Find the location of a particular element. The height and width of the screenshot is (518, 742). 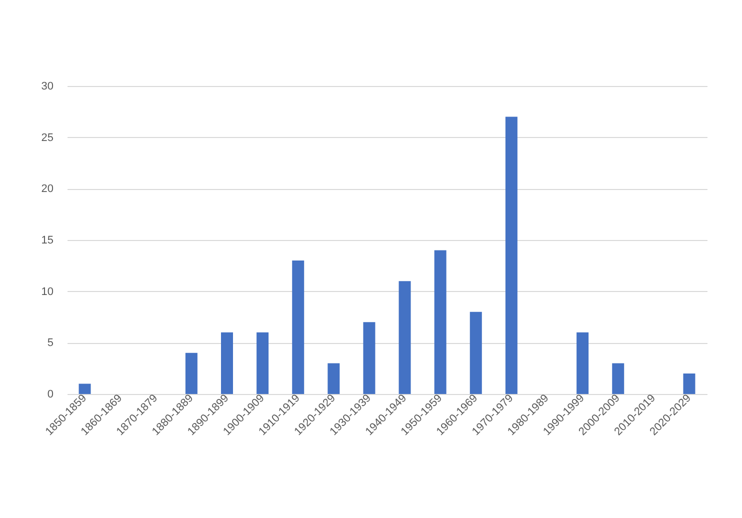

y-tick-label: 30 is located at coordinates (47, 86).